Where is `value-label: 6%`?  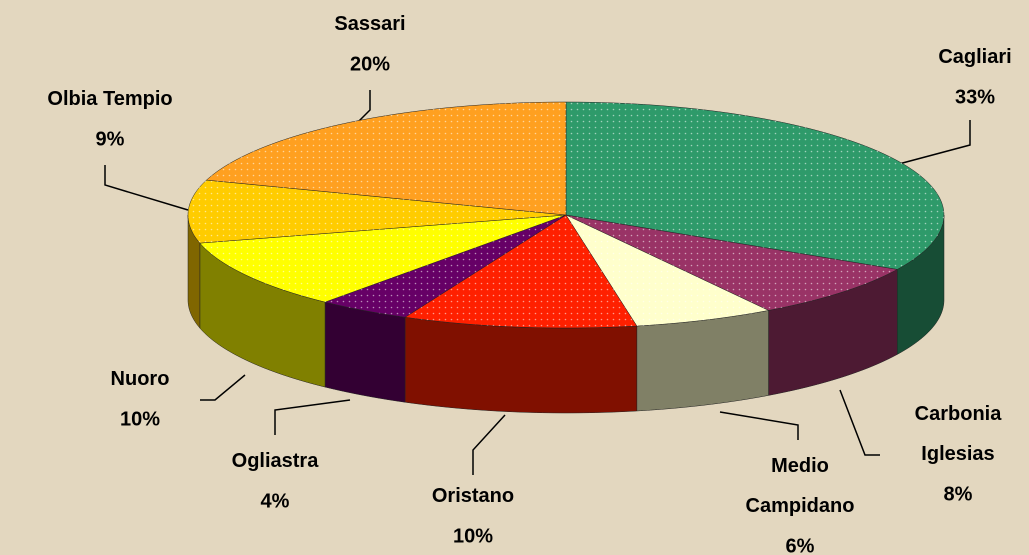 value-label: 6% is located at coordinates (800, 545).